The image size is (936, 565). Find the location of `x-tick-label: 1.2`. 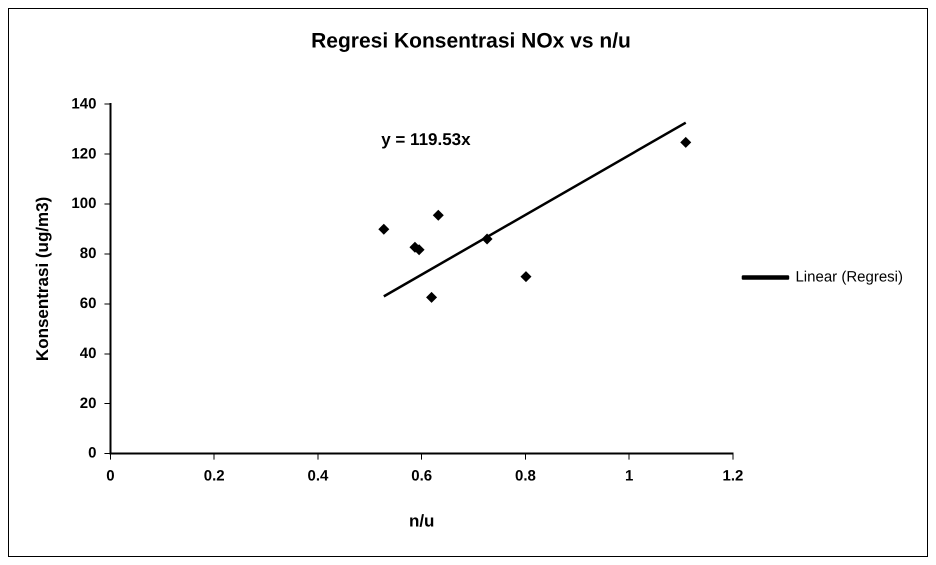

x-tick-label: 1.2 is located at coordinates (733, 476).